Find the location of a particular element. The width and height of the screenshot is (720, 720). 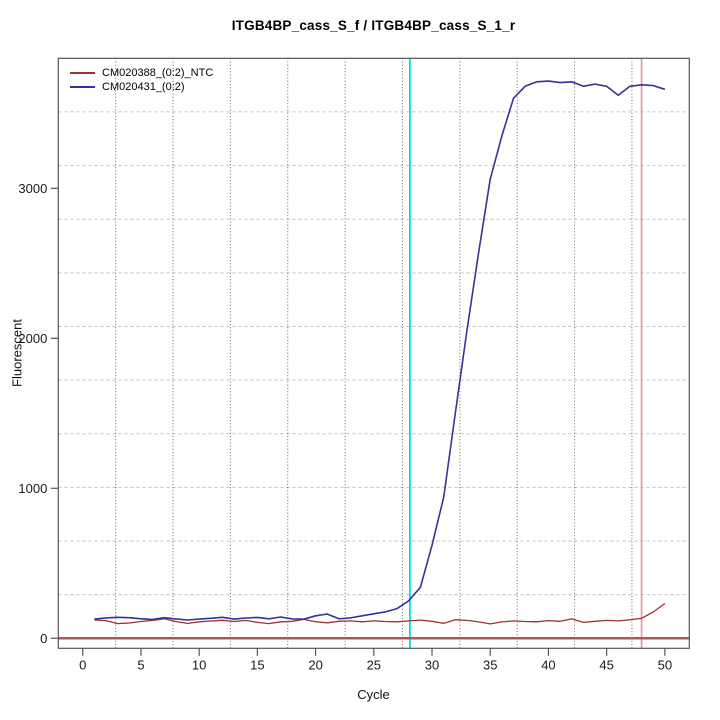

x-tick-label: 35 is located at coordinates (490, 664).